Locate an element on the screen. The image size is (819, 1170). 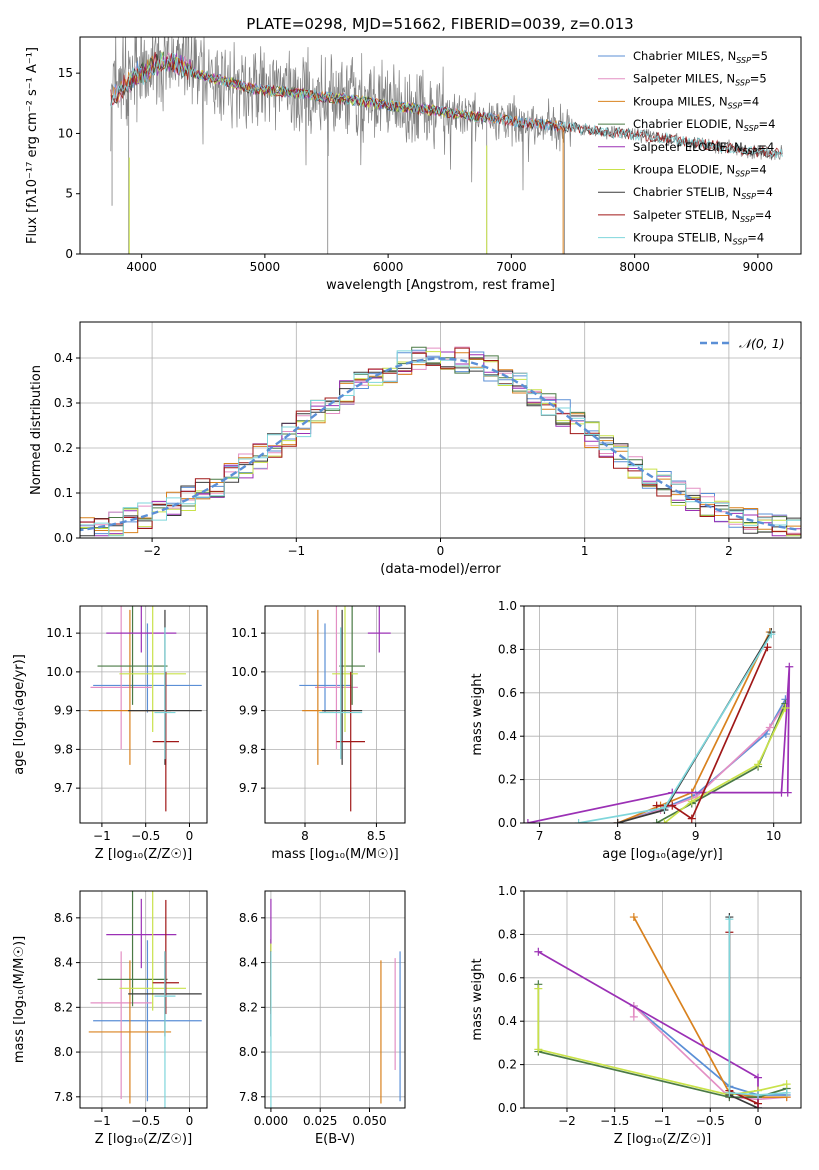
y-tick-label: 8.0 is located at coordinates (63, 1052).